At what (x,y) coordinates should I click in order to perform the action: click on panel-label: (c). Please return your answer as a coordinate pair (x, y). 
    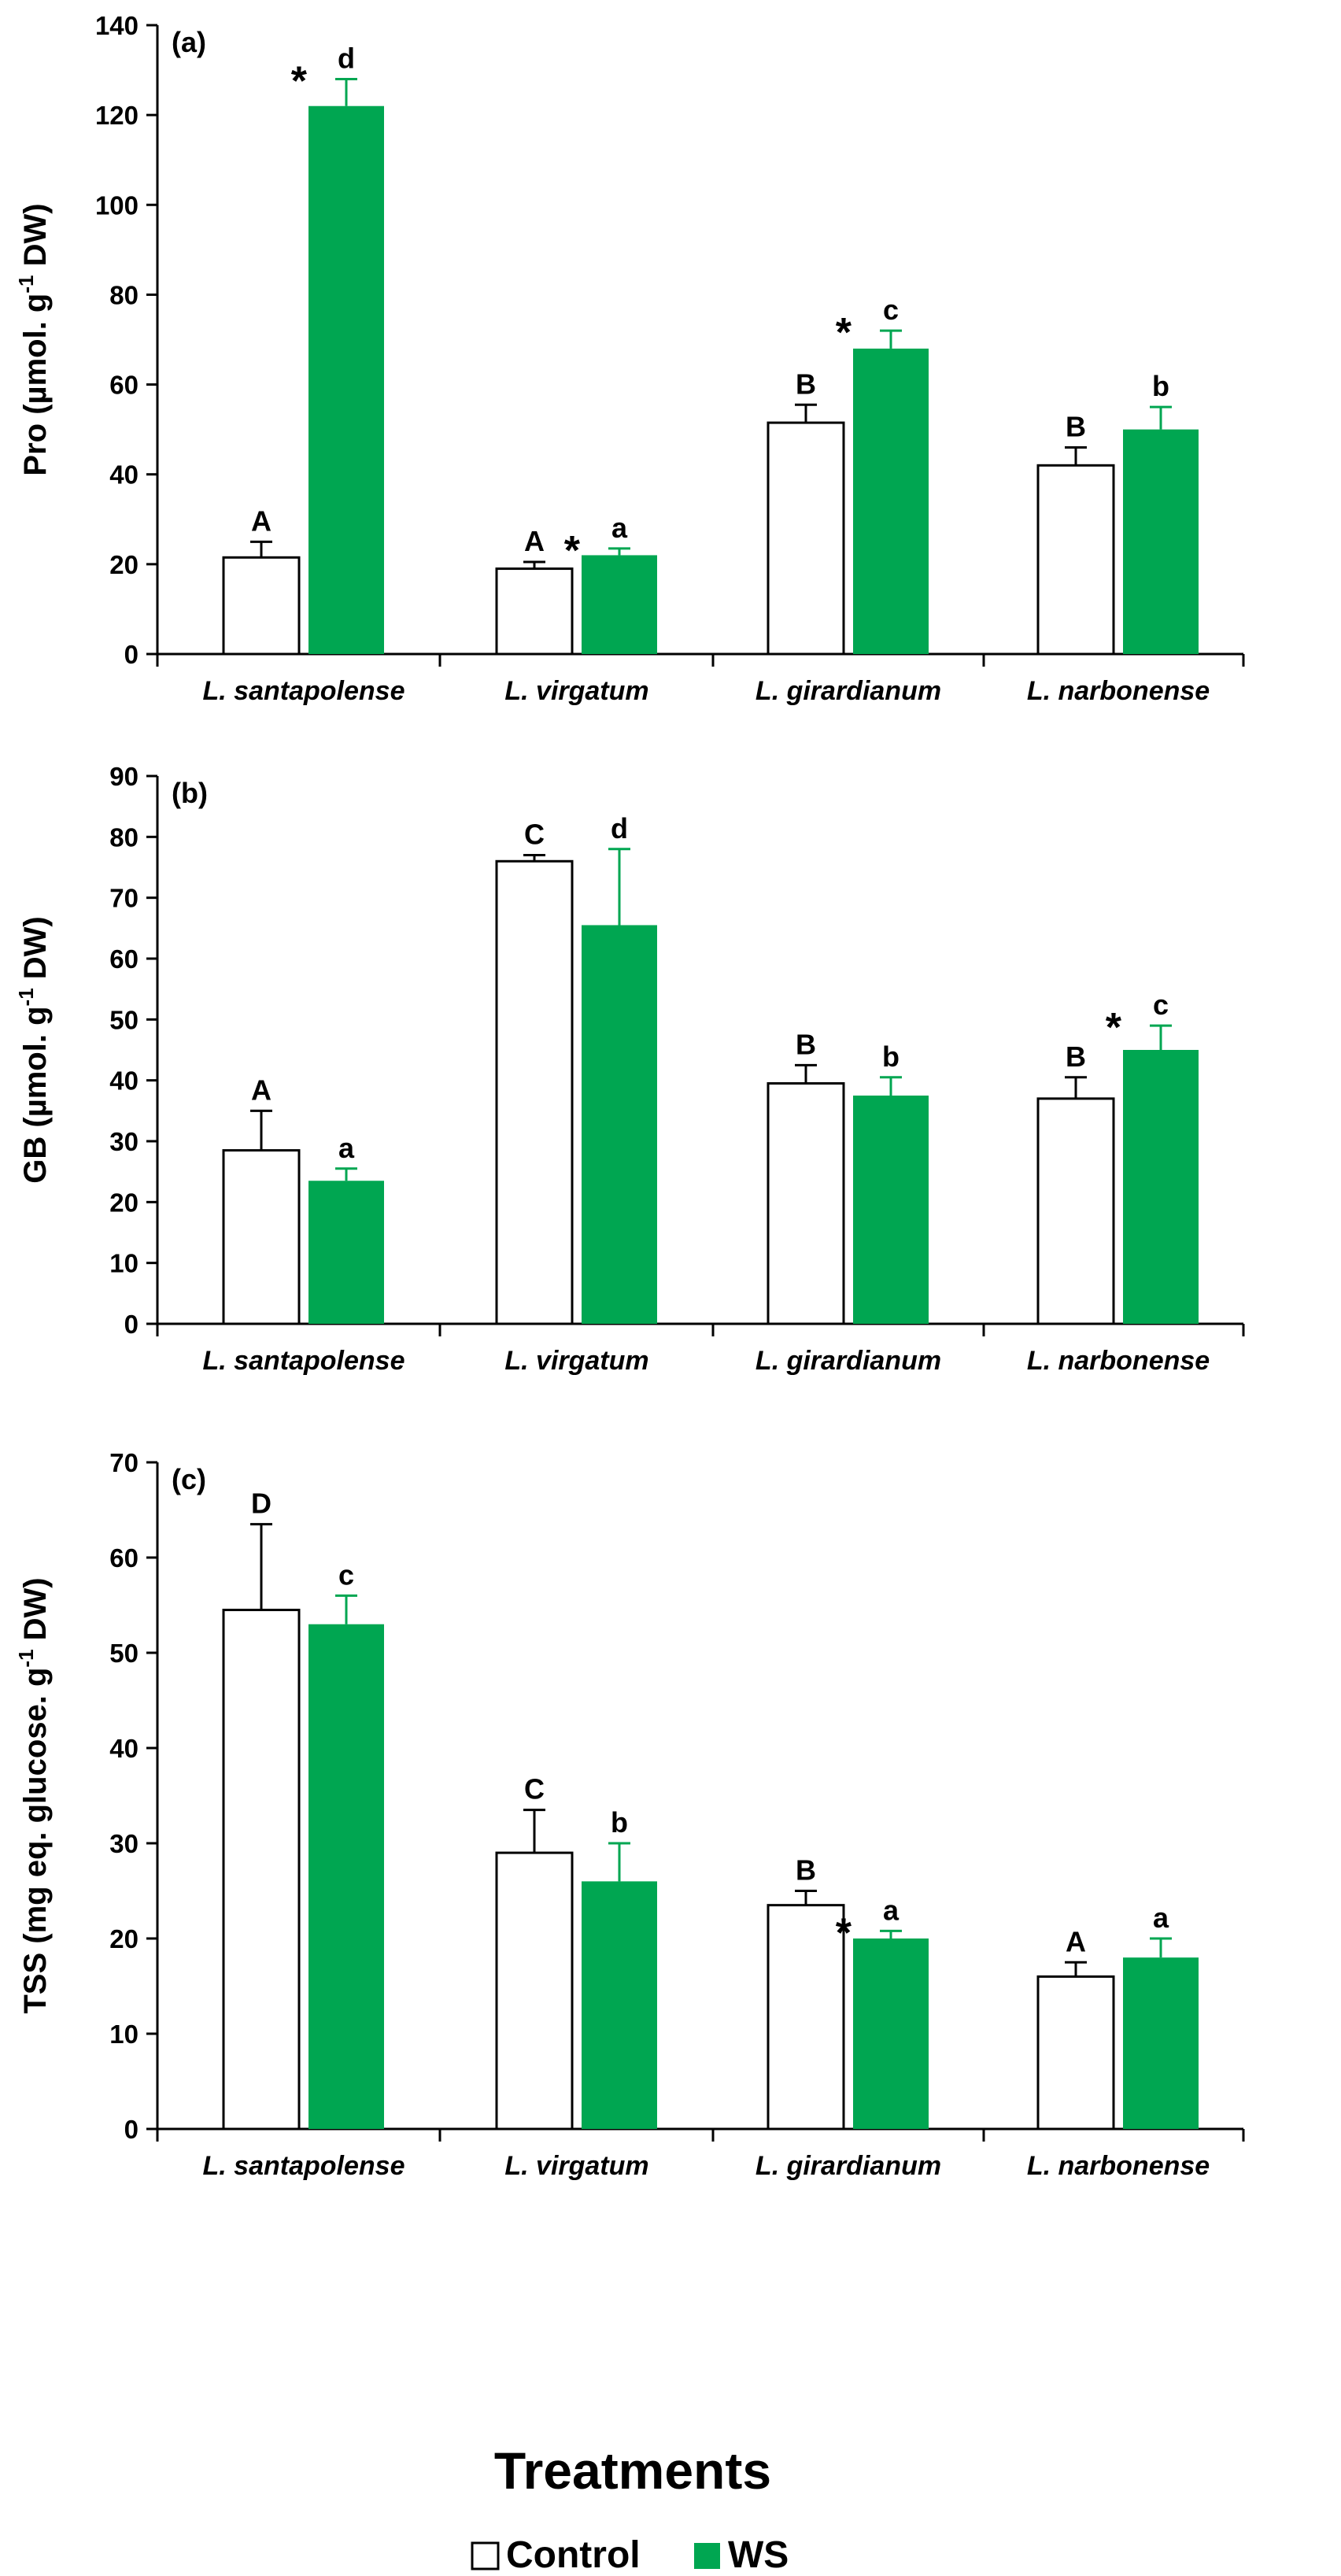
    Looking at the image, I should click on (189, 1479).